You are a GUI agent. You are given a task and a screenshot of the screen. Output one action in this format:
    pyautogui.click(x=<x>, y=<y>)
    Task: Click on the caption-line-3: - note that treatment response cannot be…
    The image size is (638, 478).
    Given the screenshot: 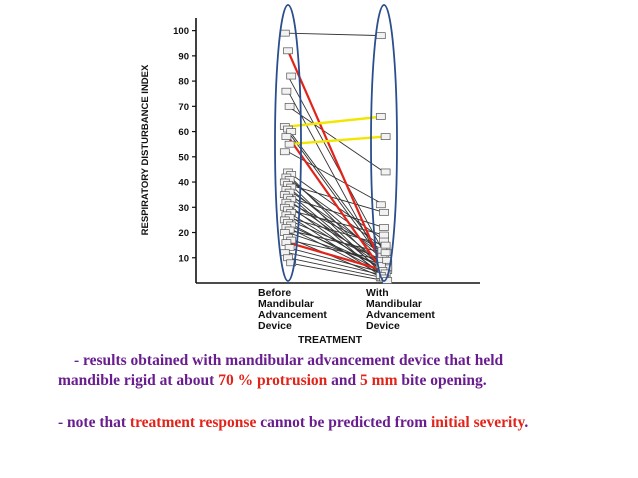 What is the action you would take?
    pyautogui.click(x=293, y=423)
    